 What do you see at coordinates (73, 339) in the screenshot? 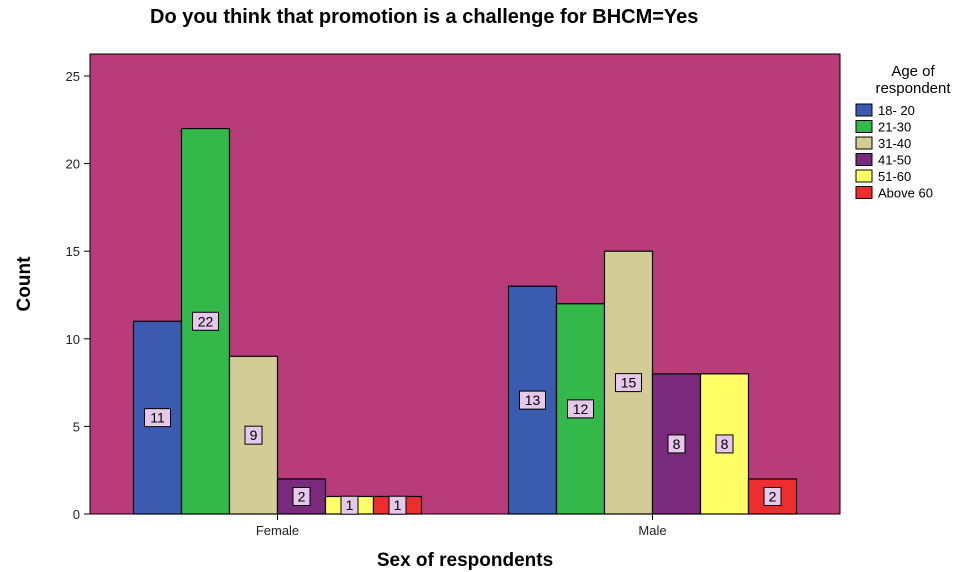
I see `y-tick-label: 10` at bounding box center [73, 339].